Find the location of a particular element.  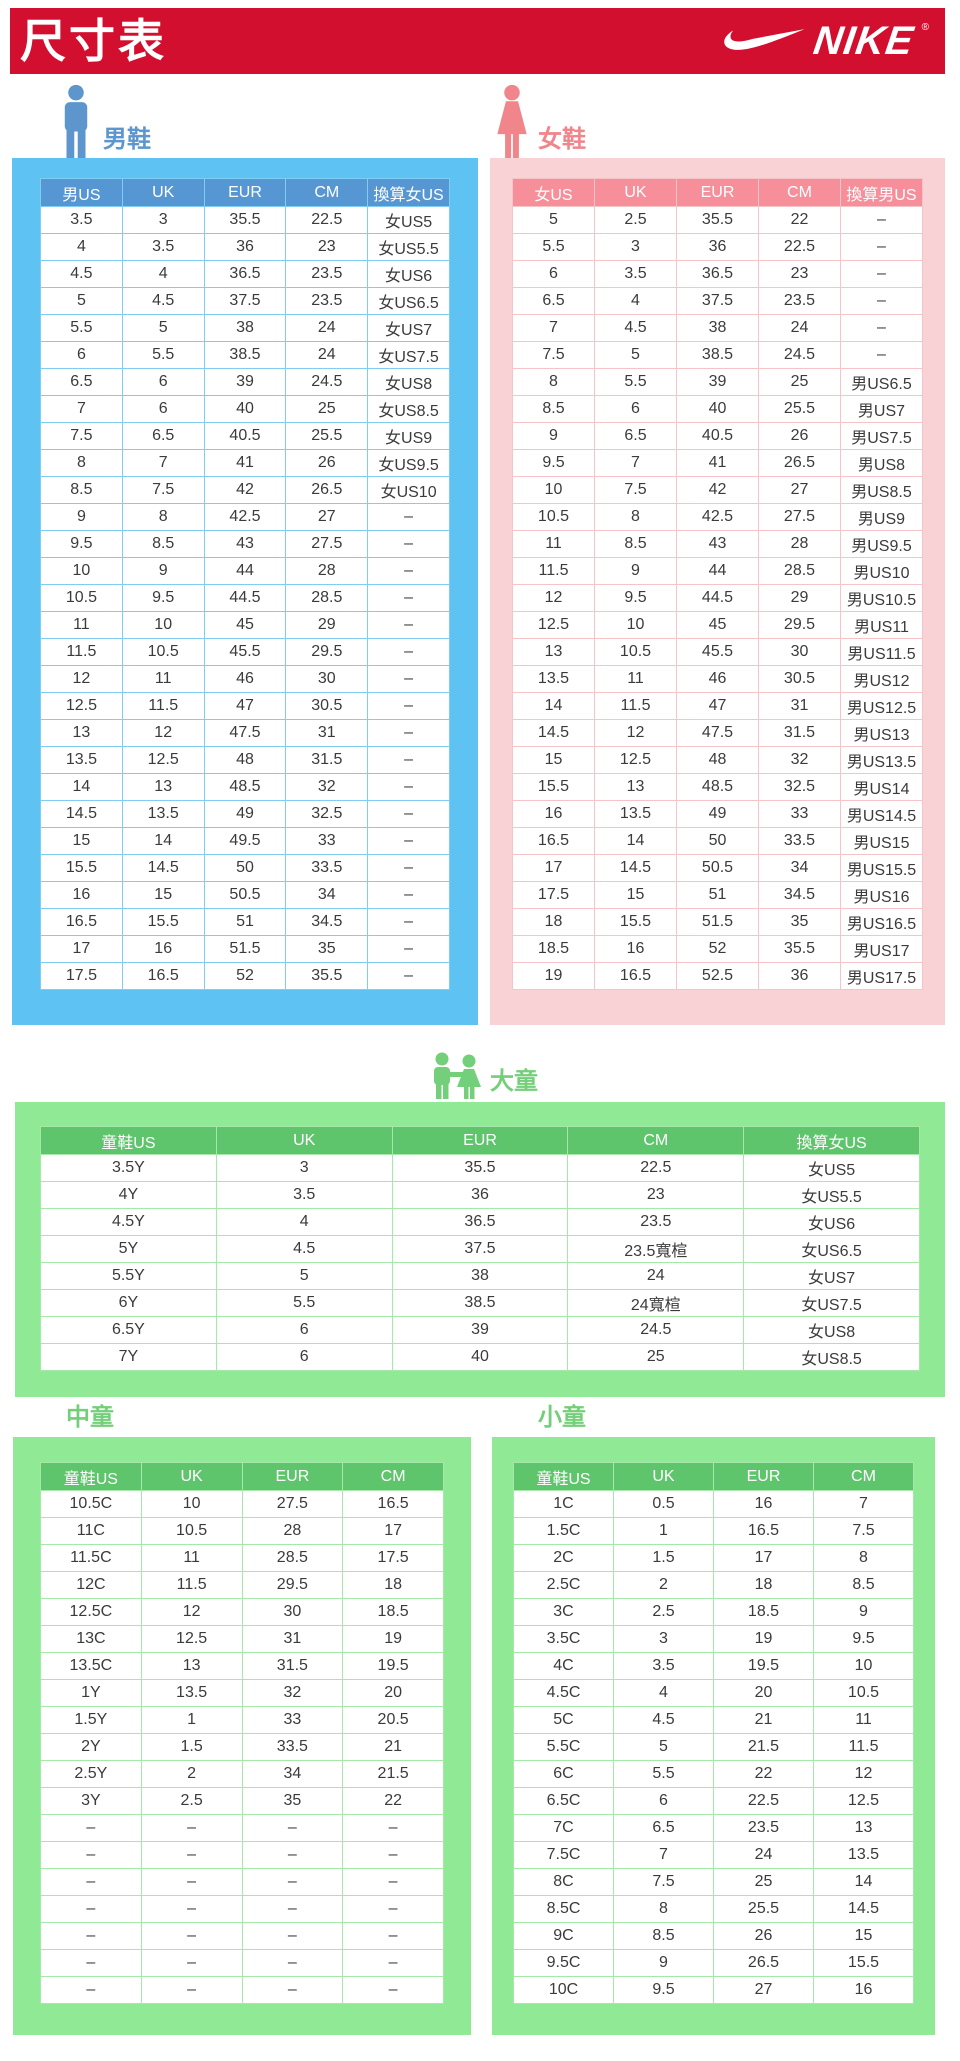

table-row: 3.5Y 3 35.5 22.5 女US5 is located at coordinates (480, 1168).